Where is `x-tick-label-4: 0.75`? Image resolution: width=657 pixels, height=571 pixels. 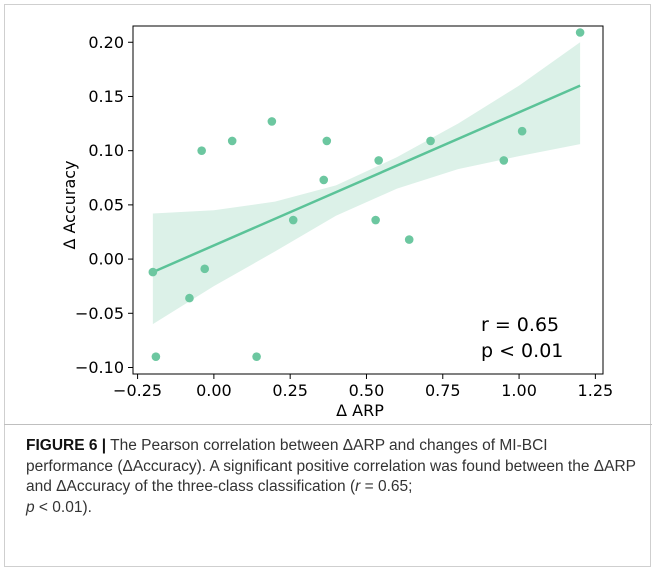 x-tick-label-4: 0.75 is located at coordinates (443, 390).